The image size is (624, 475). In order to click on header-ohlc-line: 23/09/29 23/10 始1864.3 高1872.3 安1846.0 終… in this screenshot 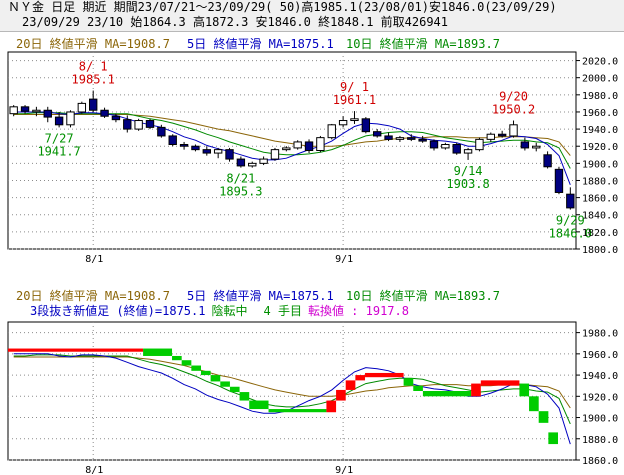, I will do `click(235, 22)`.